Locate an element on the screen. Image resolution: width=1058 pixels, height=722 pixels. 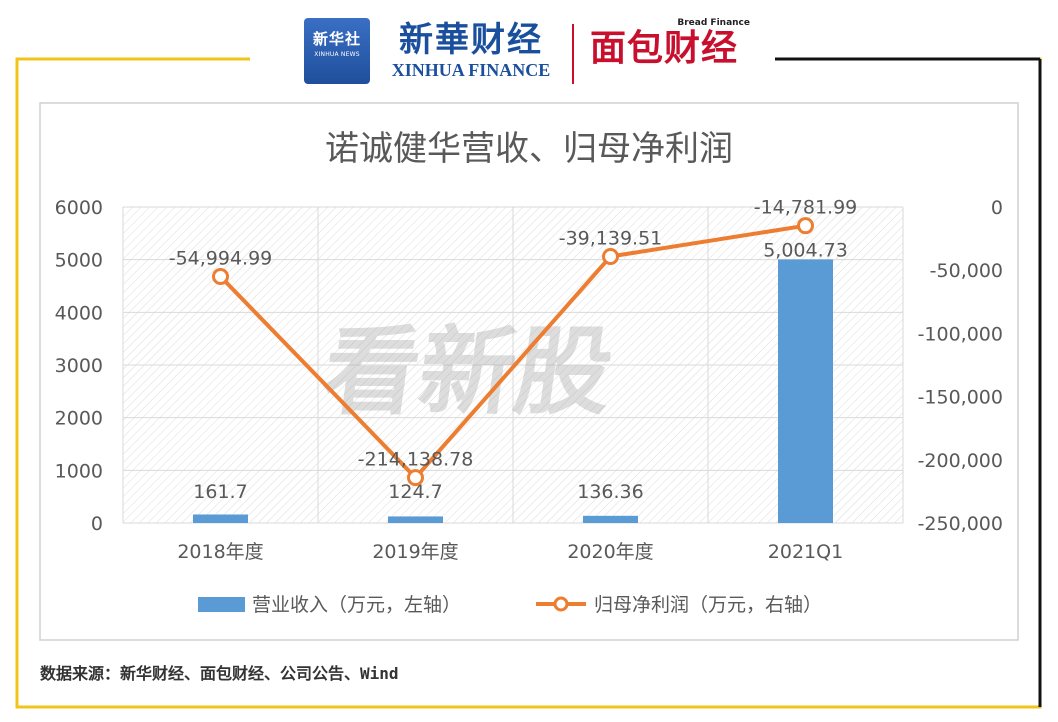
xinhua-finance-cn: 新華财经 is located at coordinates (471, 40).